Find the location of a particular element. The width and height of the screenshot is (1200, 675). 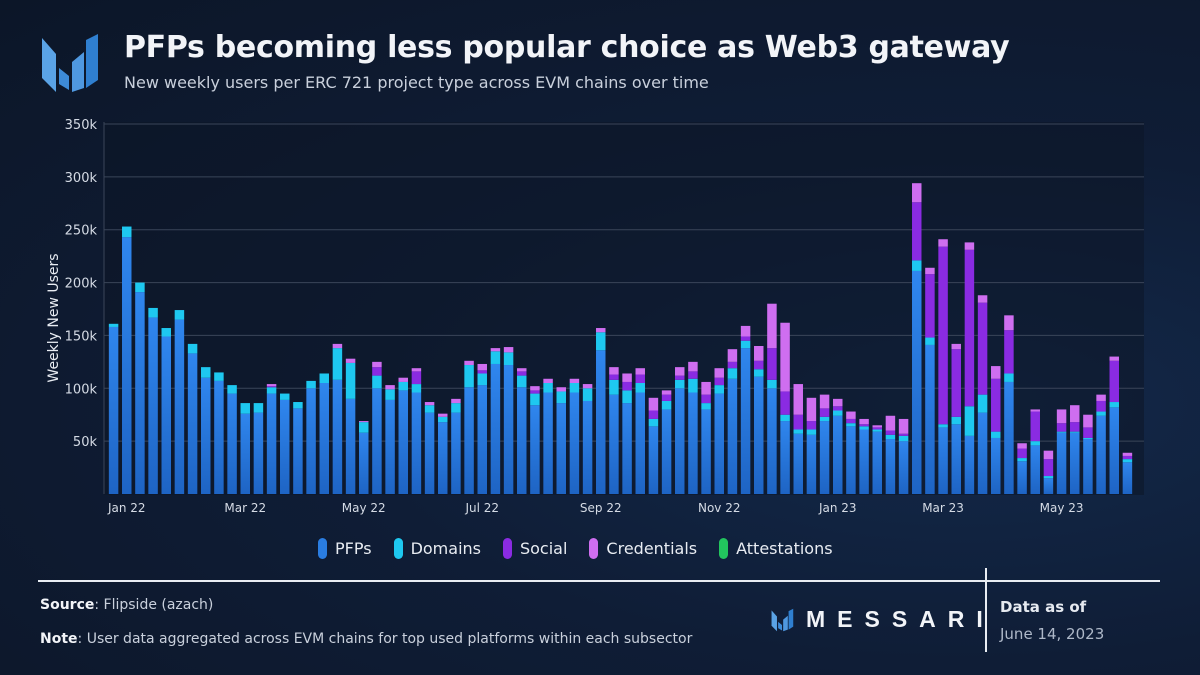

legend-item-attestations: Attestations is located at coordinates (776, 548).